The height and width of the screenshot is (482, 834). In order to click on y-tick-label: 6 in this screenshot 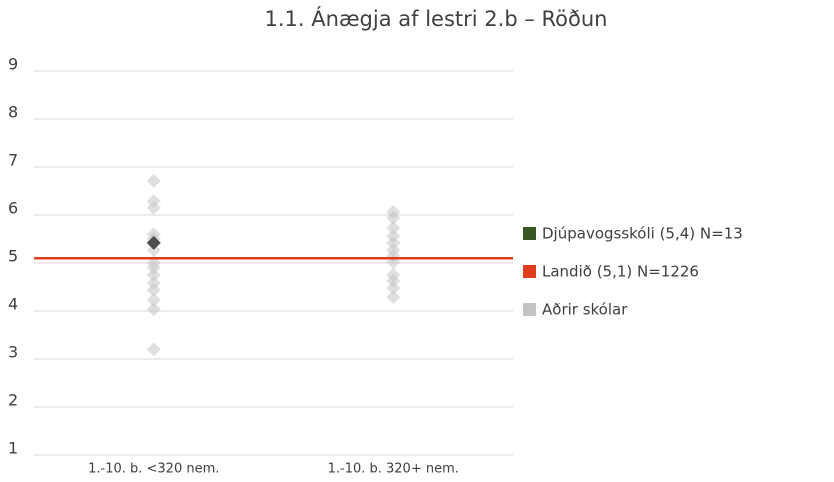, I will do `click(13, 208)`.